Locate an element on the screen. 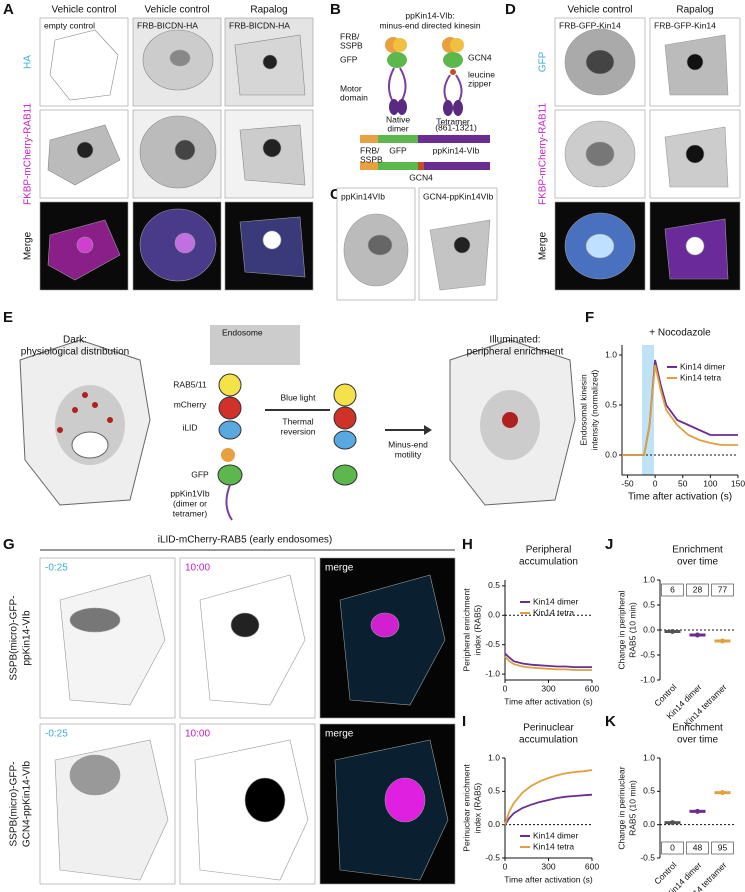  part-label: FRB/ is located at coordinates (350, 36).